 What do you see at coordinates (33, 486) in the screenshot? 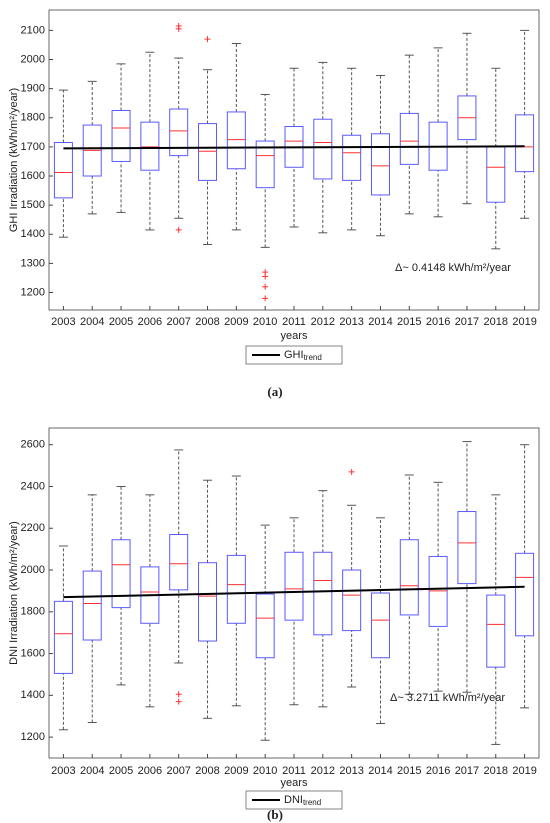
I see `y-tick-label: 2400` at bounding box center [33, 486].